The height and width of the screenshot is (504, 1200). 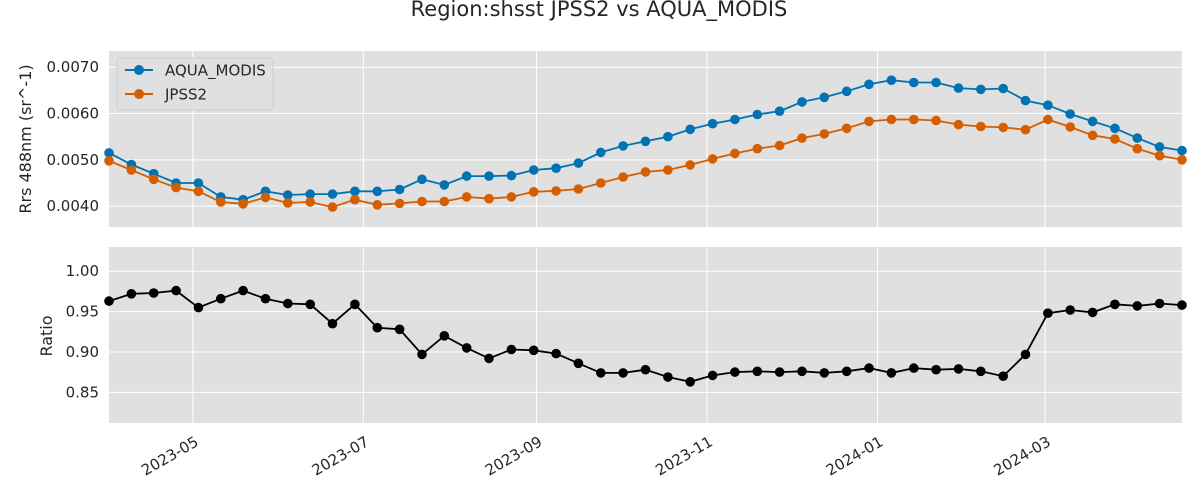 I want to click on legend-marker-jpss2, so click(x=139, y=94).